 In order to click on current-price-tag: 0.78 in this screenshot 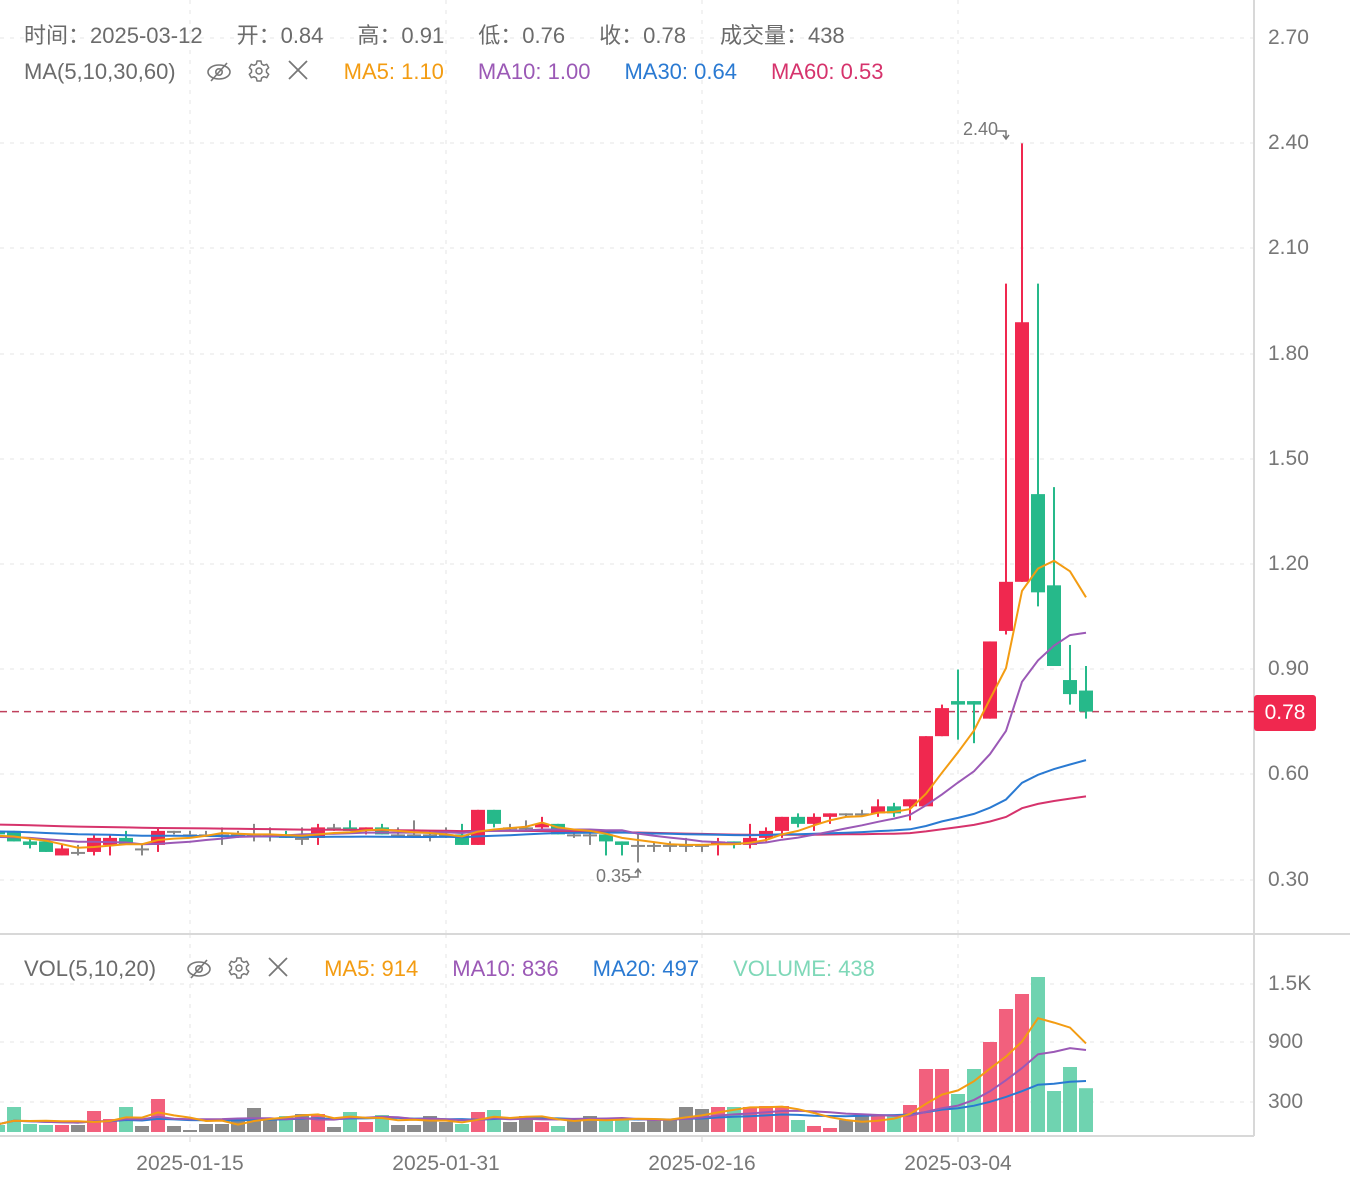, I will do `click(1285, 713)`.